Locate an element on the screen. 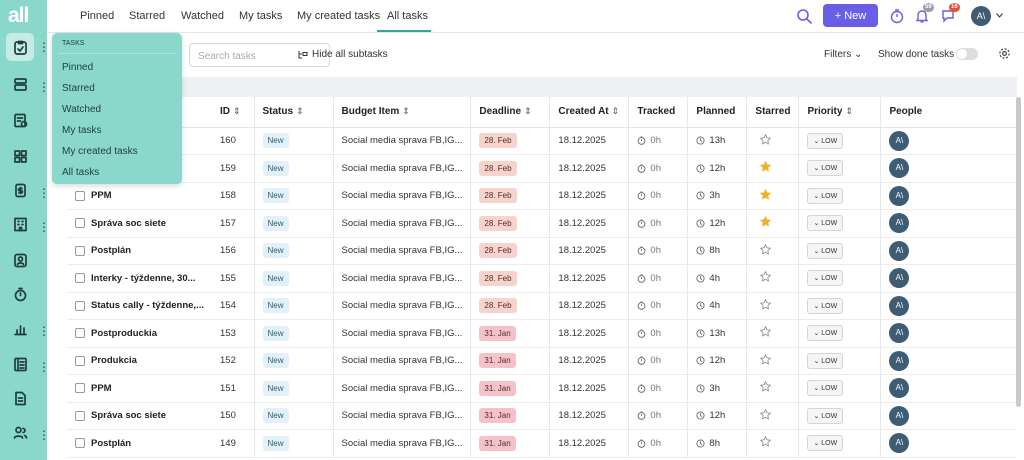 The width and height of the screenshot is (1024, 460). dropdown-item-watched: Watched is located at coordinates (82, 109).